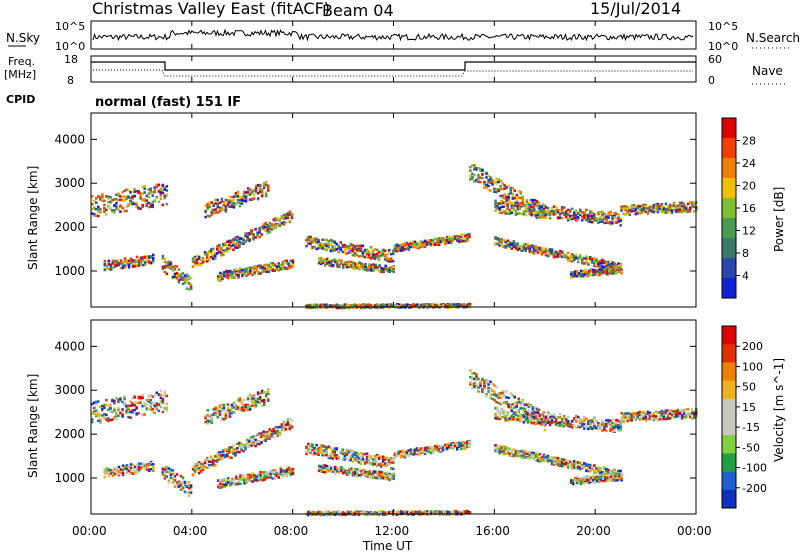  I want to click on power-colorbar-label: Power [dB], so click(779, 219).